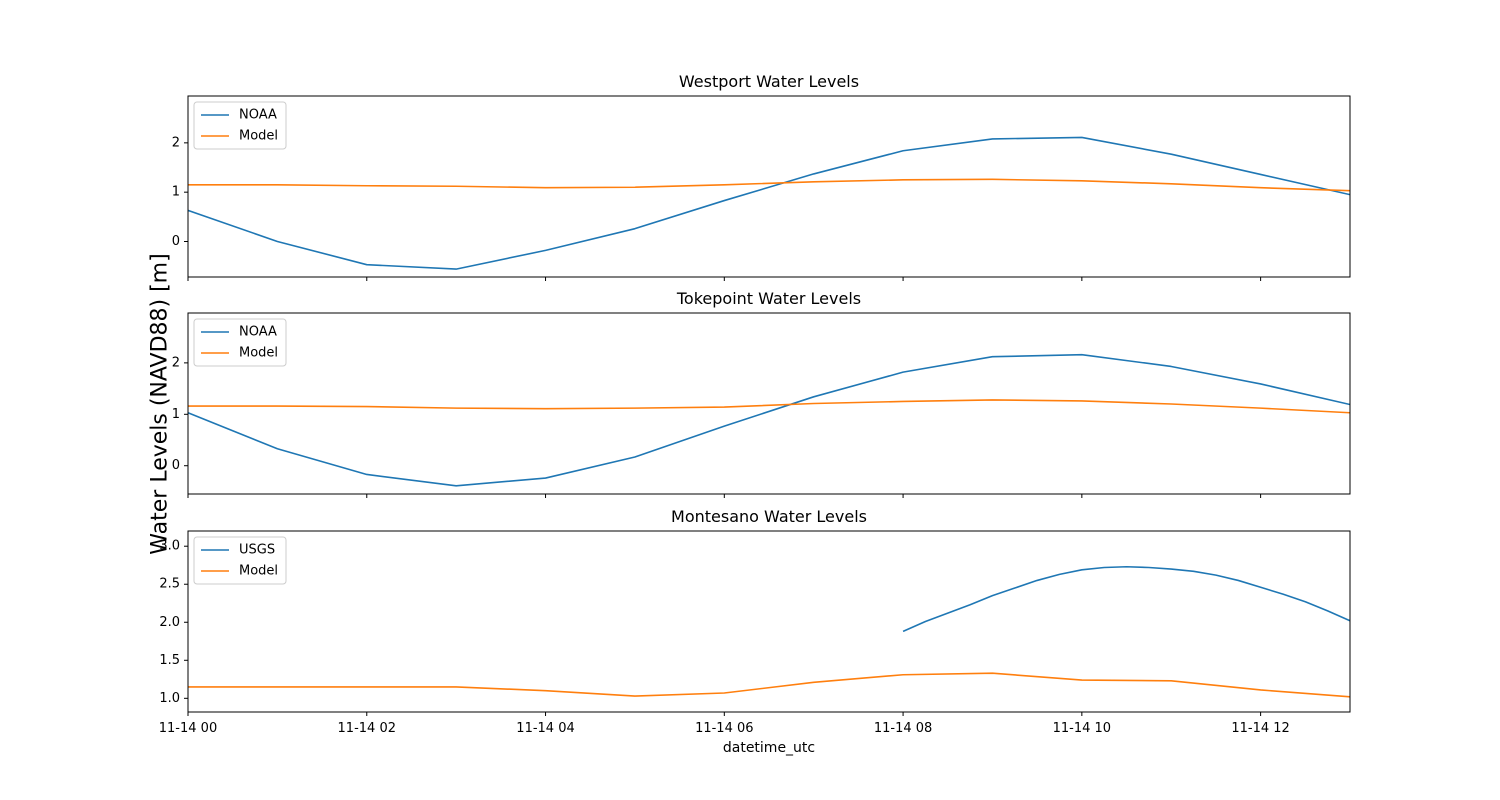 The width and height of the screenshot is (1500, 800). Describe the element at coordinates (169, 698) in the screenshot. I see `y-tick-label: 1.0` at that location.